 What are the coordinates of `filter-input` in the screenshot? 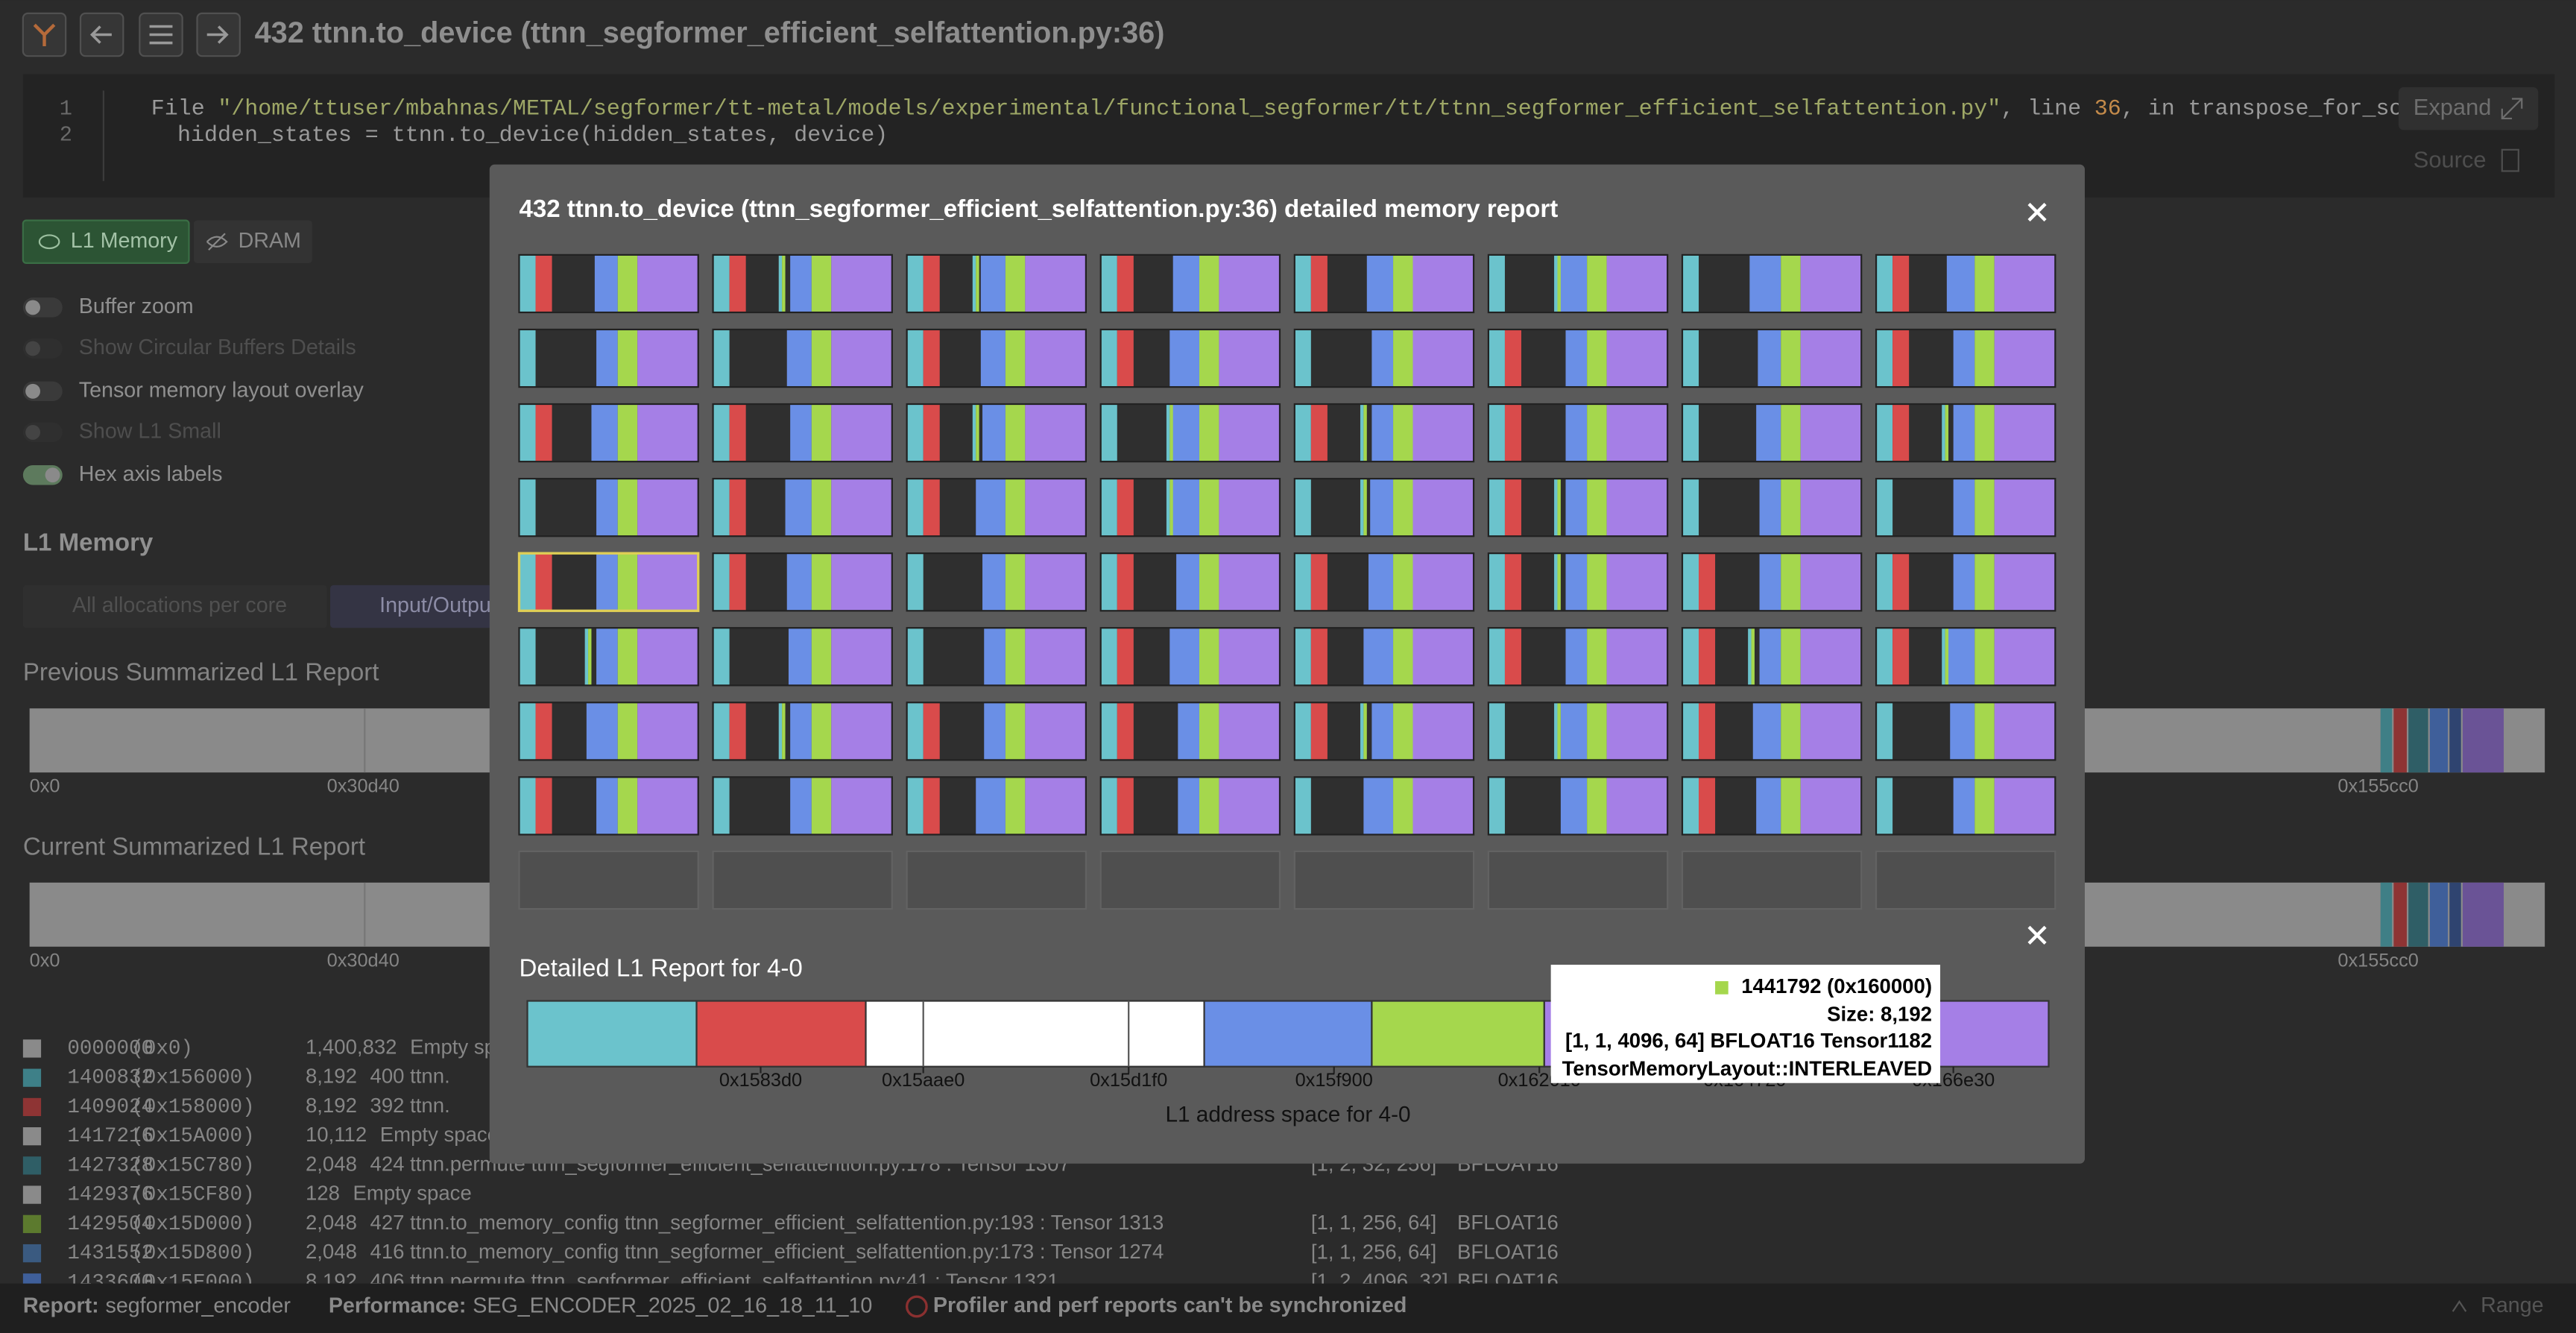 It's located at (174, 606).